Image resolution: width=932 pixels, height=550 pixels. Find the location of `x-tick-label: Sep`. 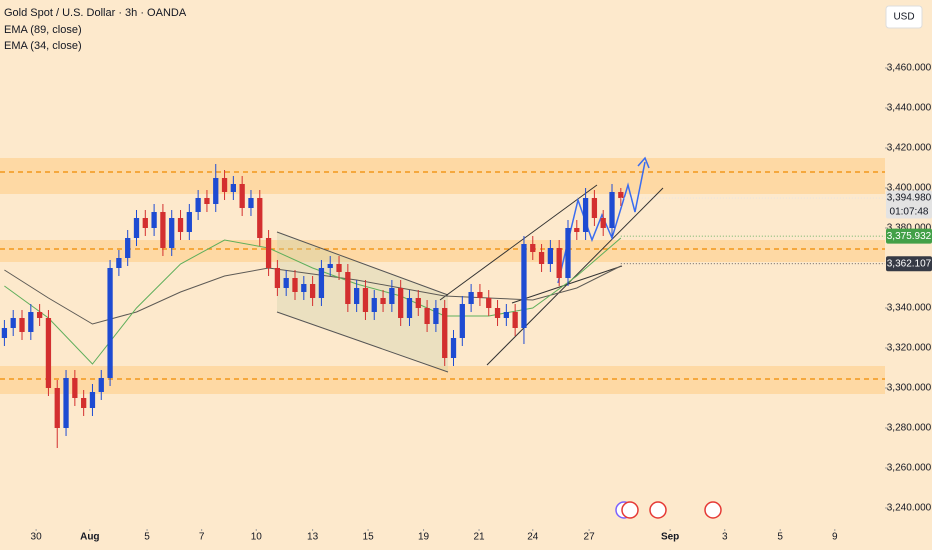

x-tick-label: Sep is located at coordinates (670, 537).